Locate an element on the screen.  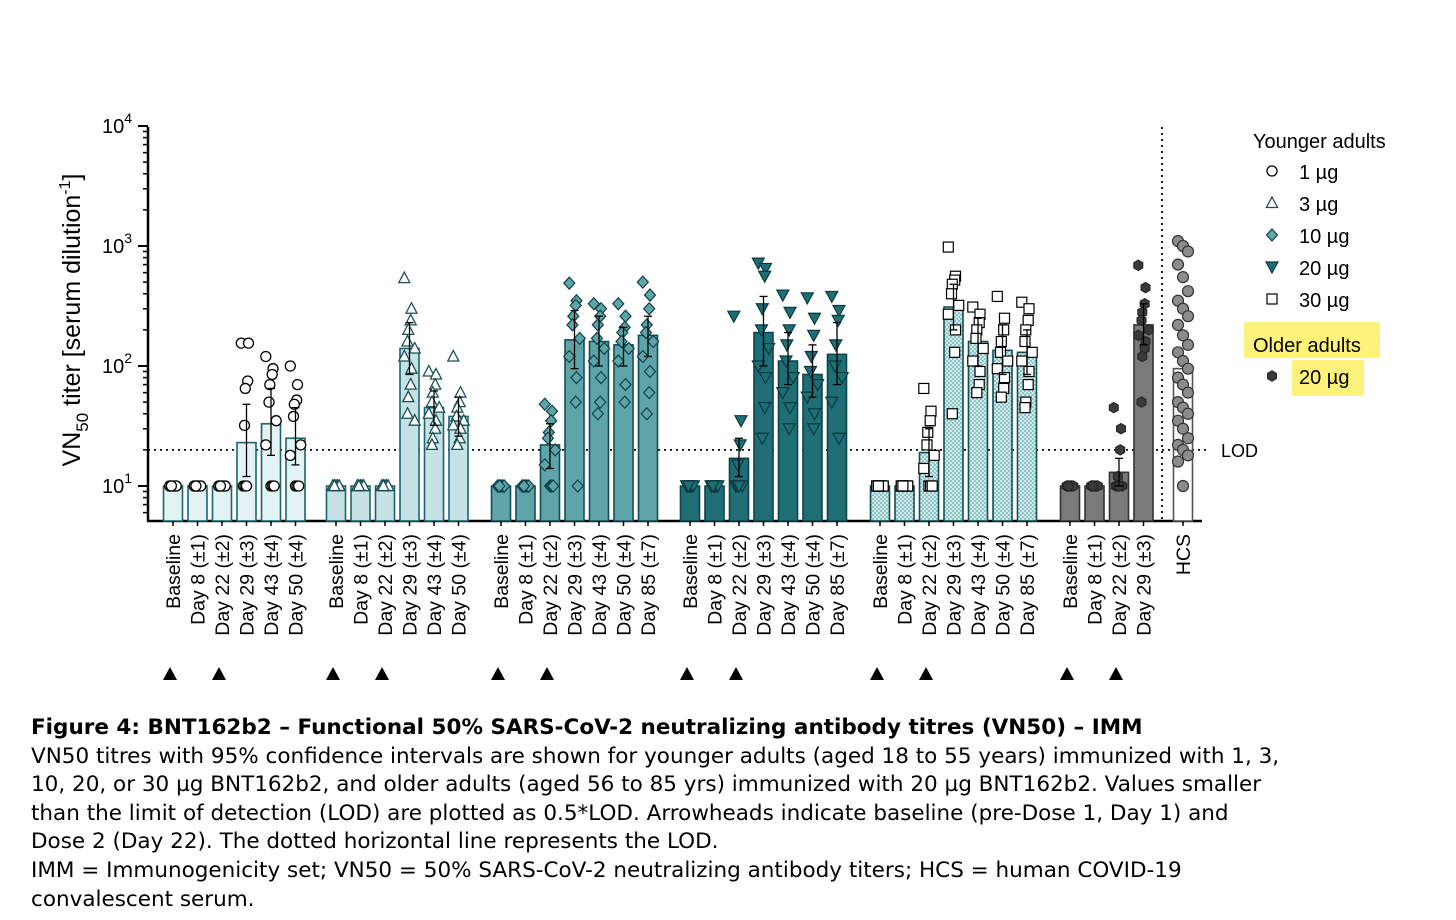
caption-line-6: convalescent serum. is located at coordinates (143, 899).